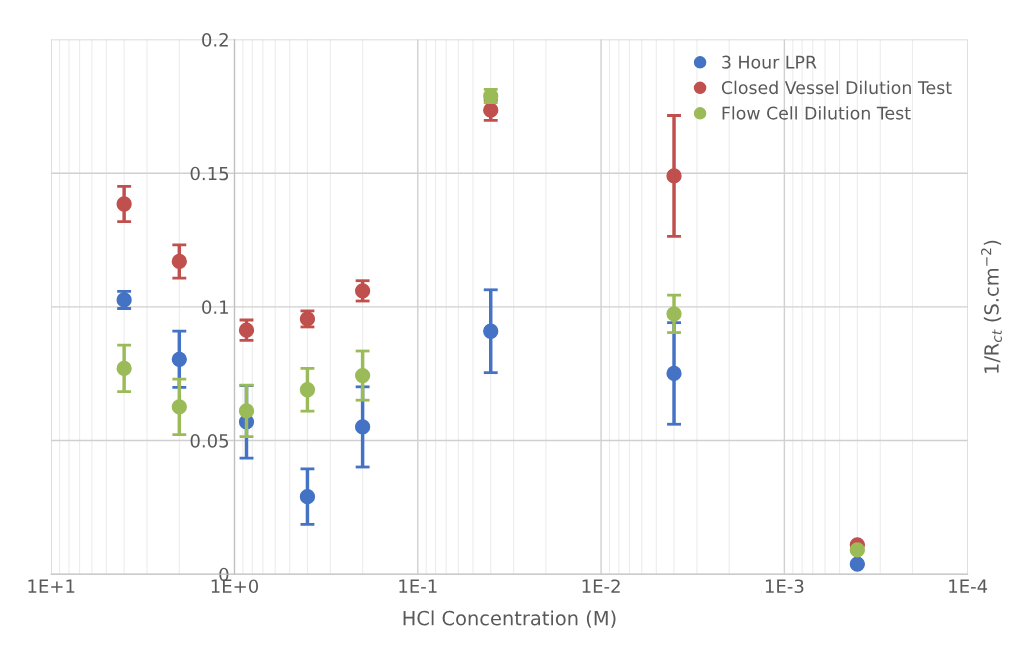 This screenshot has width=1024, height=660. What do you see at coordinates (836, 87) in the screenshot?
I see `legend-label: Closed Vessel Dilution Test` at bounding box center [836, 87].